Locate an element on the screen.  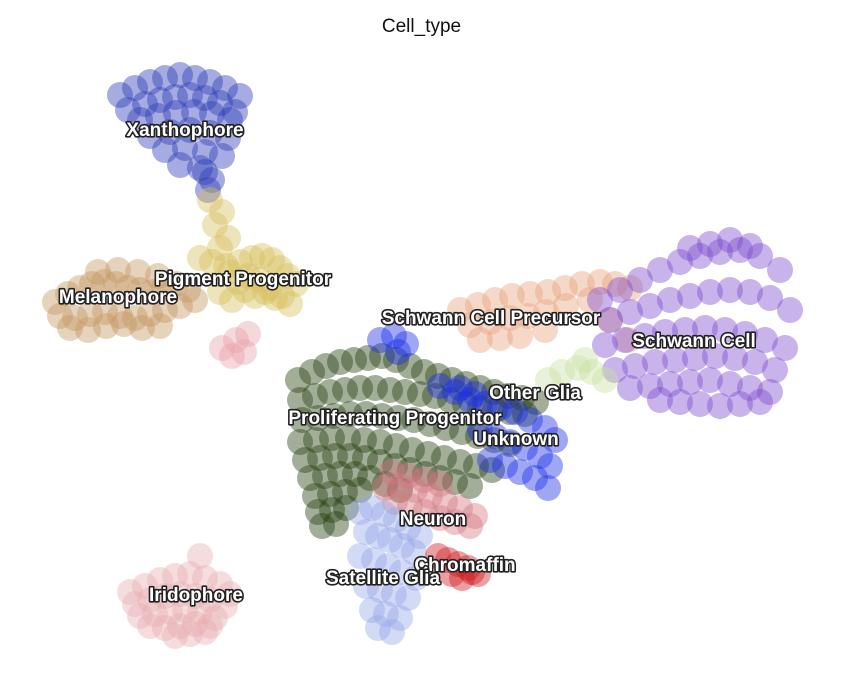
cluster-label: Satellite Glia is located at coordinates (383, 578).